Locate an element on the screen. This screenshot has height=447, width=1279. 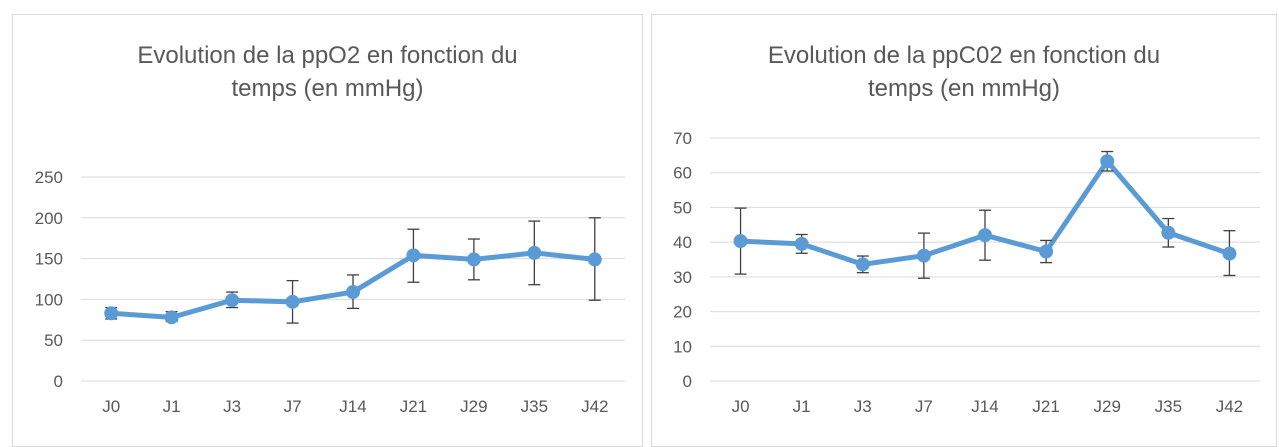
y-tick-label: 70 is located at coordinates (682, 138).